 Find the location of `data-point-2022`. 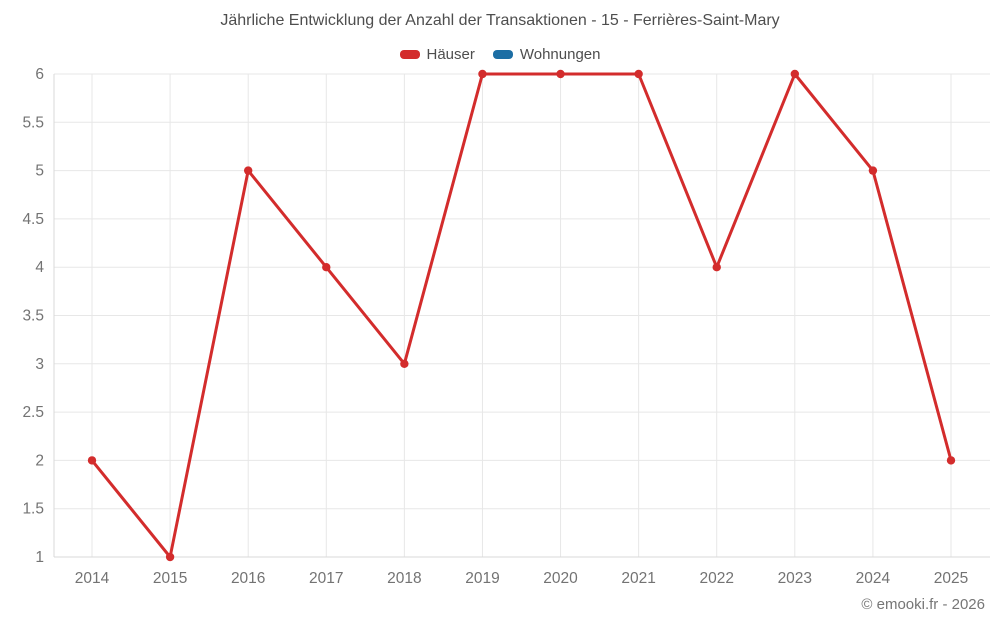

data-point-2022 is located at coordinates (716, 267).